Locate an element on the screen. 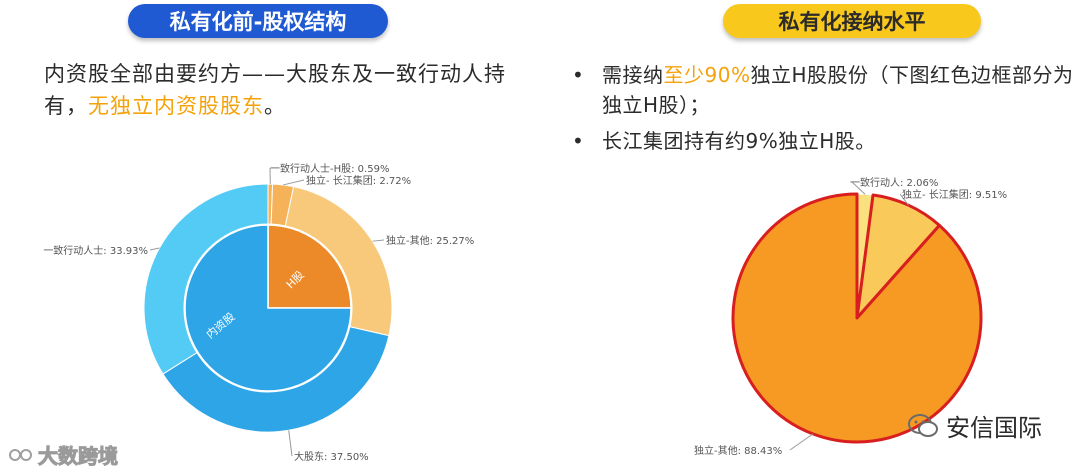 This screenshot has height=474, width=1080. watermark-left: 大数跨境 is located at coordinates (63, 454).